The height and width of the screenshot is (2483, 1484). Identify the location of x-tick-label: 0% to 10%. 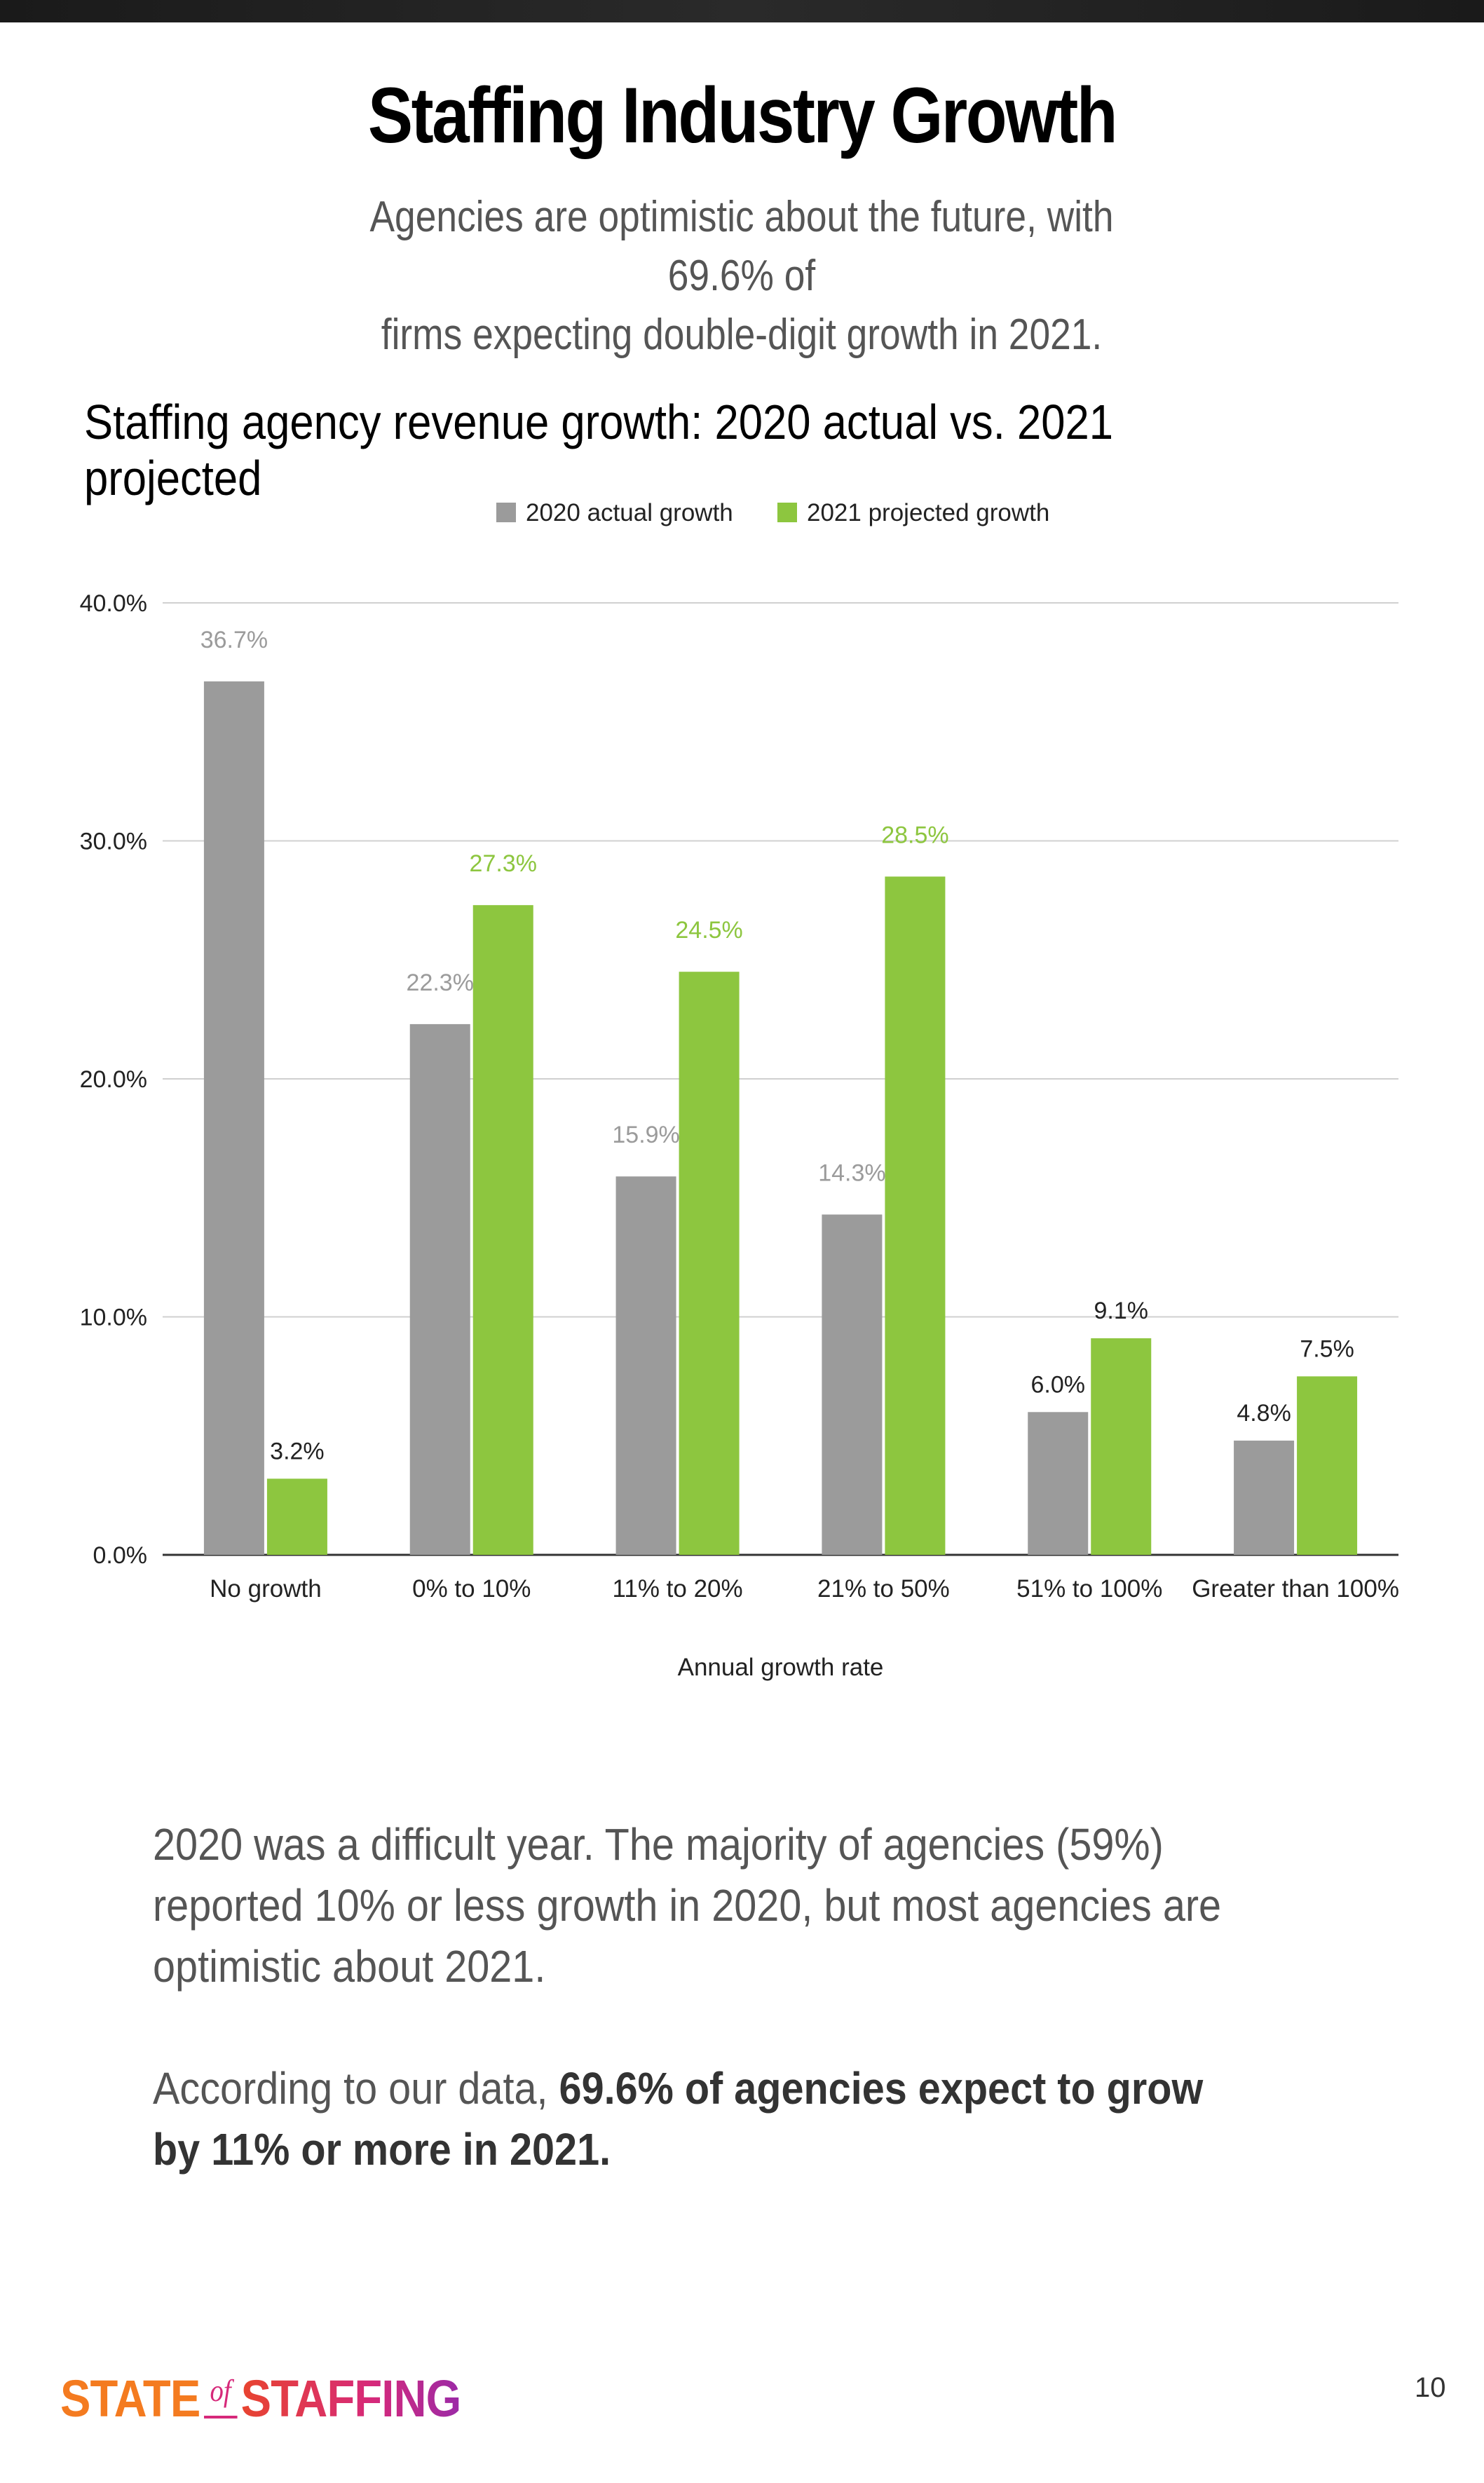
(471, 1589).